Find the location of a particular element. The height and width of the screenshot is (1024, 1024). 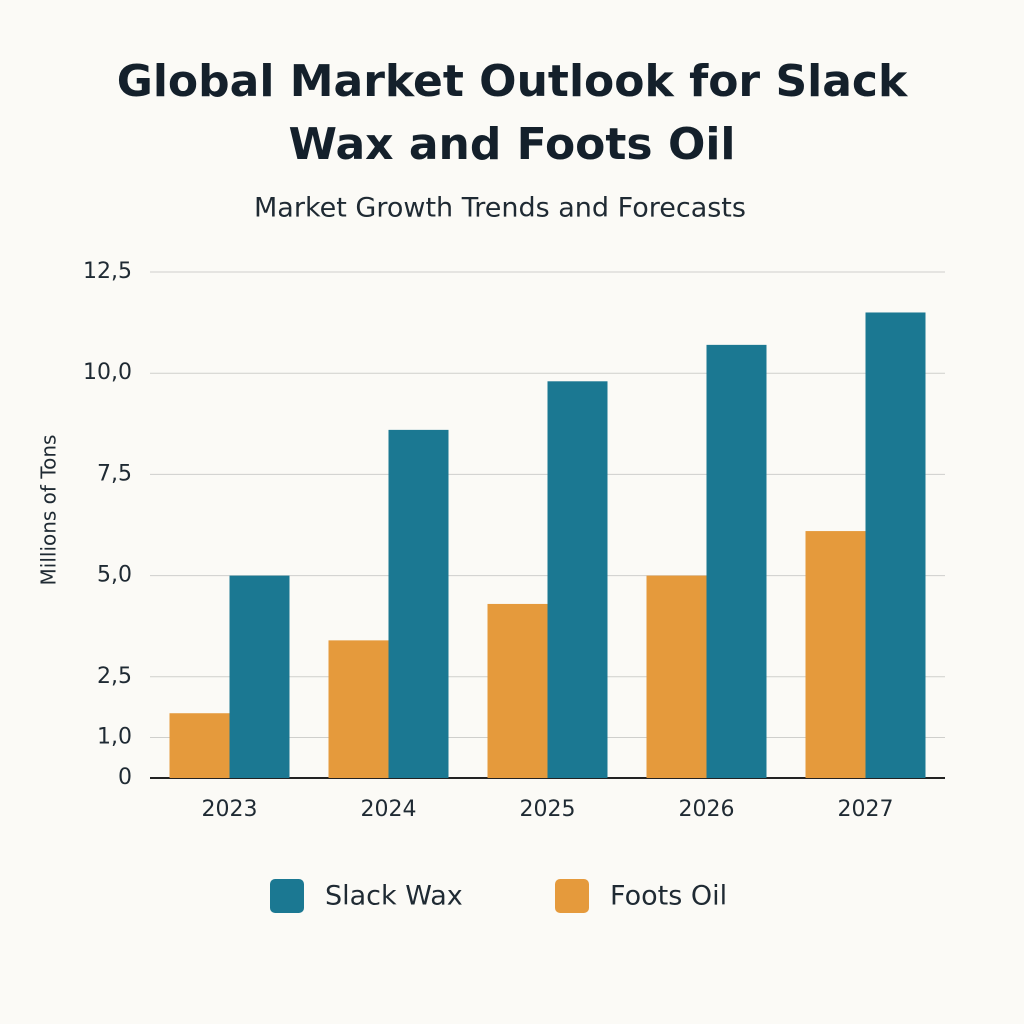

legend-label: Foots Oil is located at coordinates (668, 896).